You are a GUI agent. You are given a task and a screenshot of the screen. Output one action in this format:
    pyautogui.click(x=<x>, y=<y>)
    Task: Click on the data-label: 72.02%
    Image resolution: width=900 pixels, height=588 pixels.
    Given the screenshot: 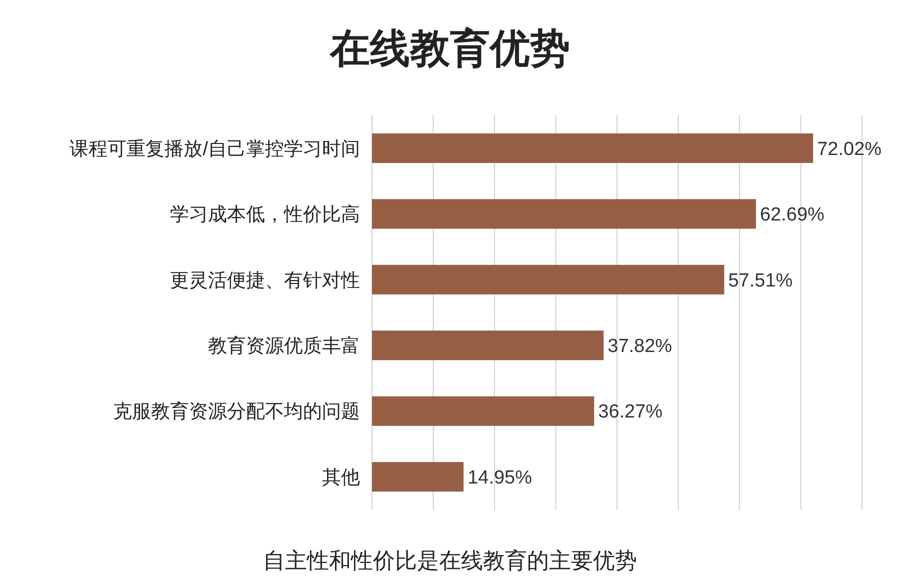 What is the action you would take?
    pyautogui.click(x=849, y=149)
    